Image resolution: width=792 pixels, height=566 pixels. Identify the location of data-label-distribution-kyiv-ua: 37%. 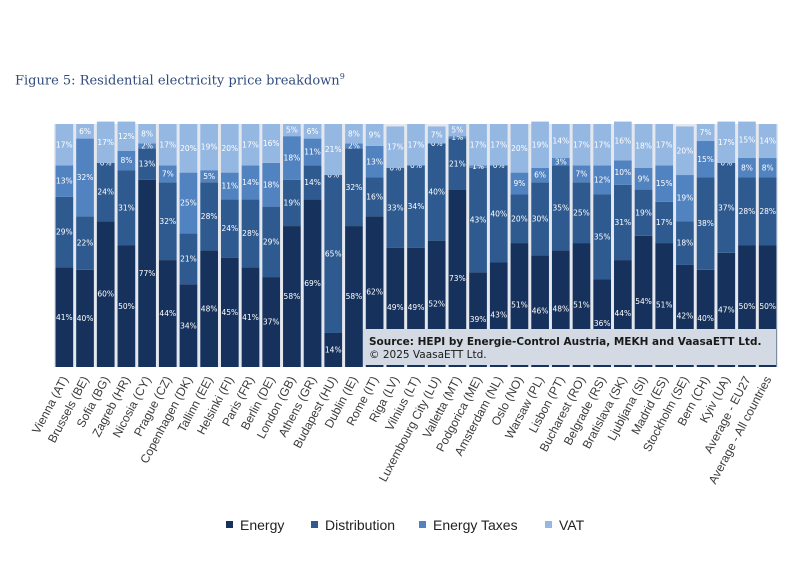
(726, 207).